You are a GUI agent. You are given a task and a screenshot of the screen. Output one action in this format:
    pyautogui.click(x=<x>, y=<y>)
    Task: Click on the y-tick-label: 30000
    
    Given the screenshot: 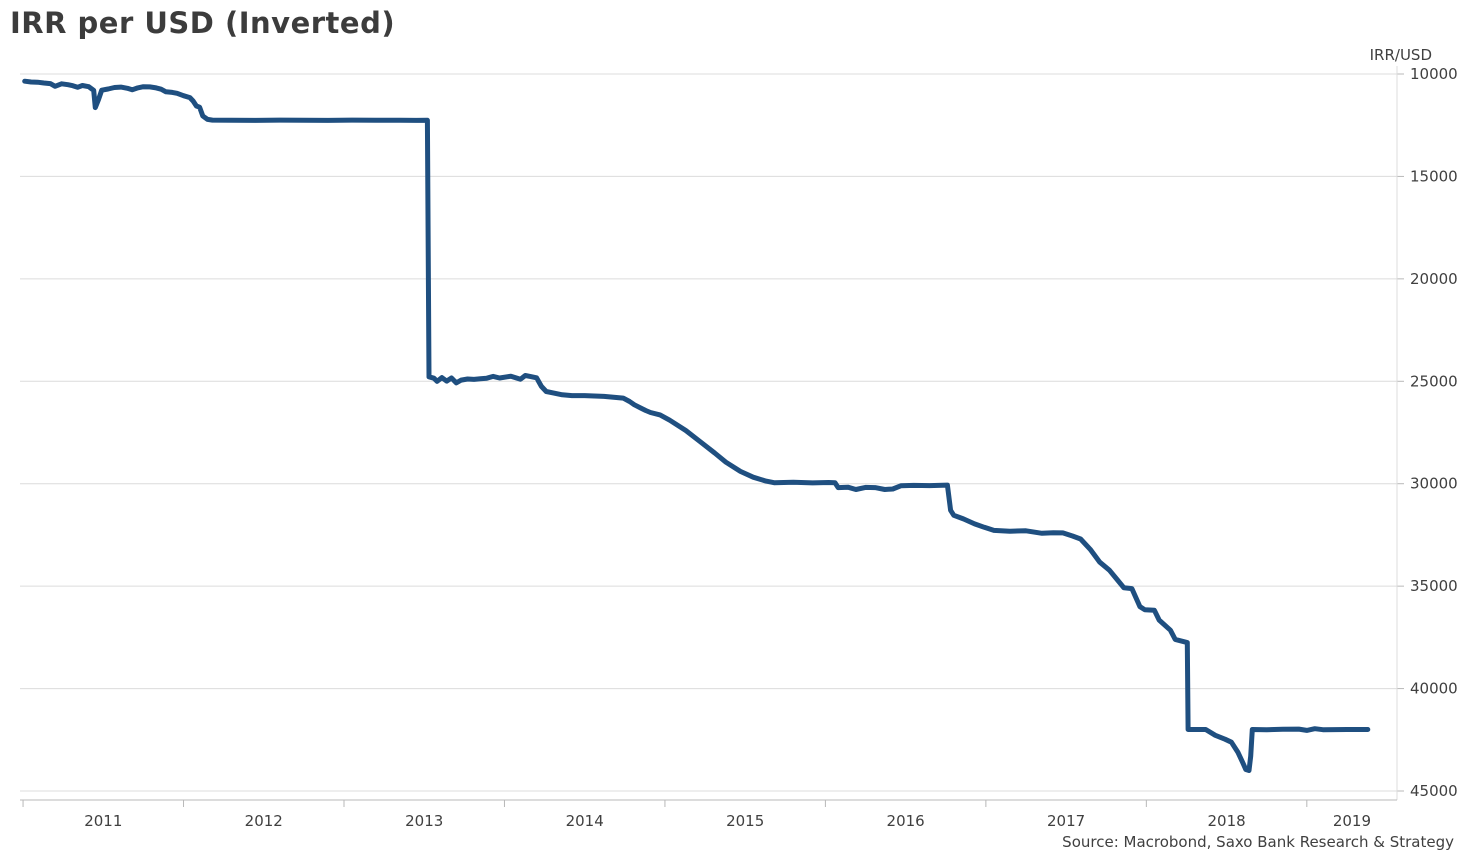 What is the action you would take?
    pyautogui.click(x=1434, y=484)
    